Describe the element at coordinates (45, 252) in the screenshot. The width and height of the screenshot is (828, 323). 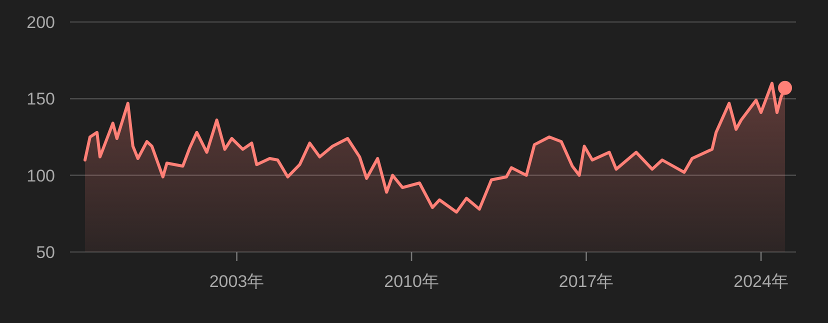
I see `y-tick-label: 50` at that location.